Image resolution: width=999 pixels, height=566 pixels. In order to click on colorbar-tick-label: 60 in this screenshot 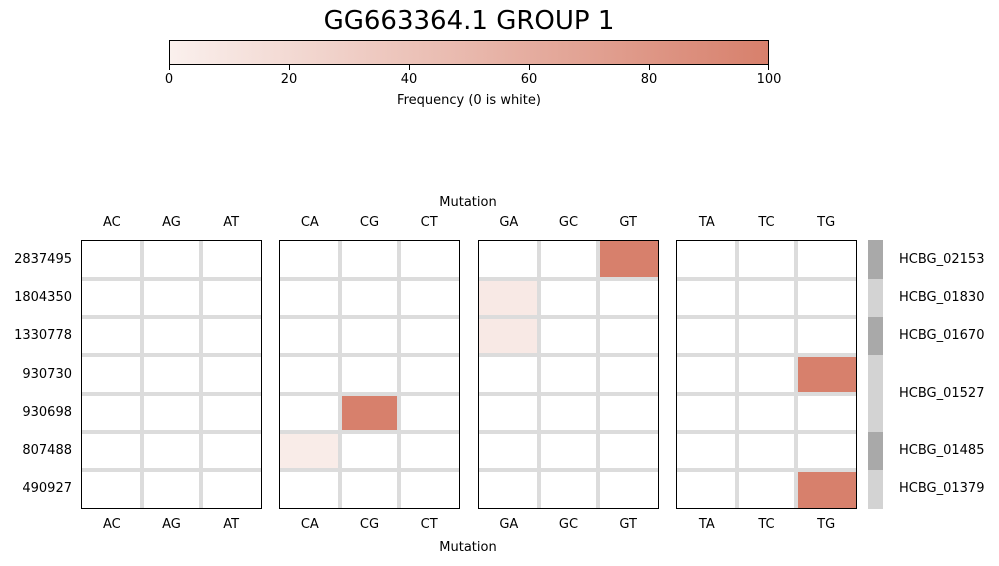, I will do `click(529, 79)`.